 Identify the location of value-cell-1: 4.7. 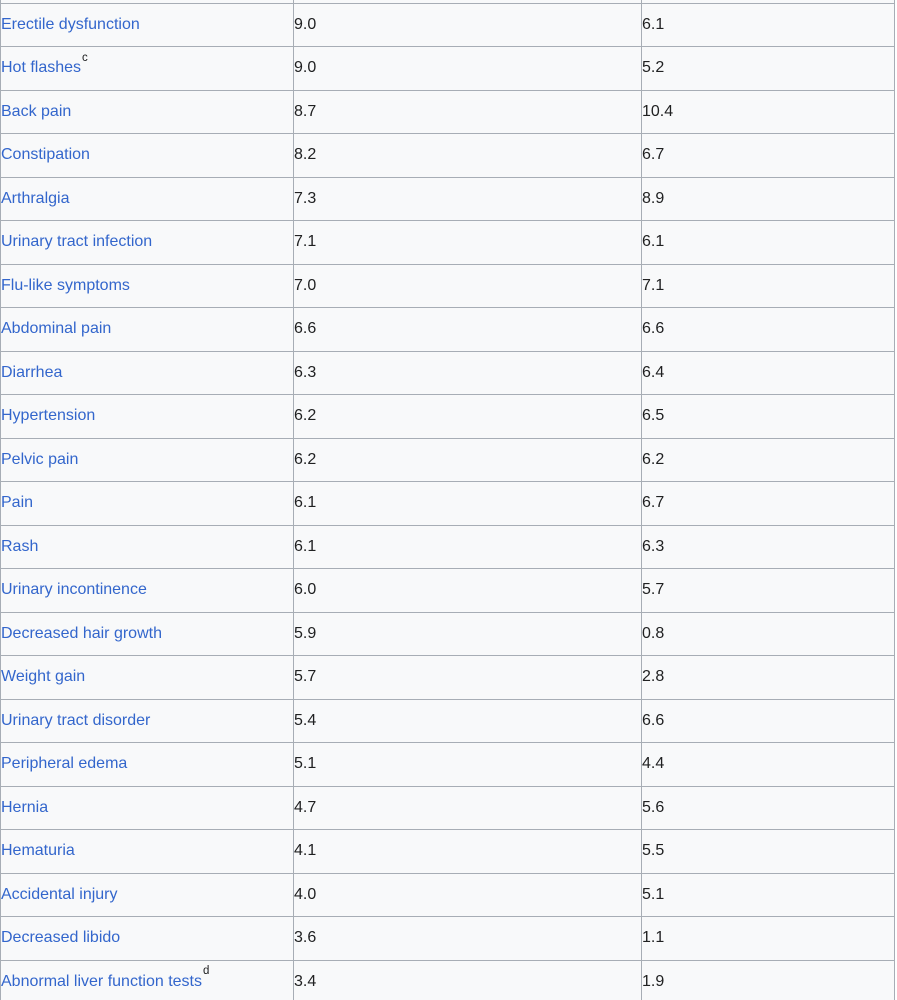
(467, 807).